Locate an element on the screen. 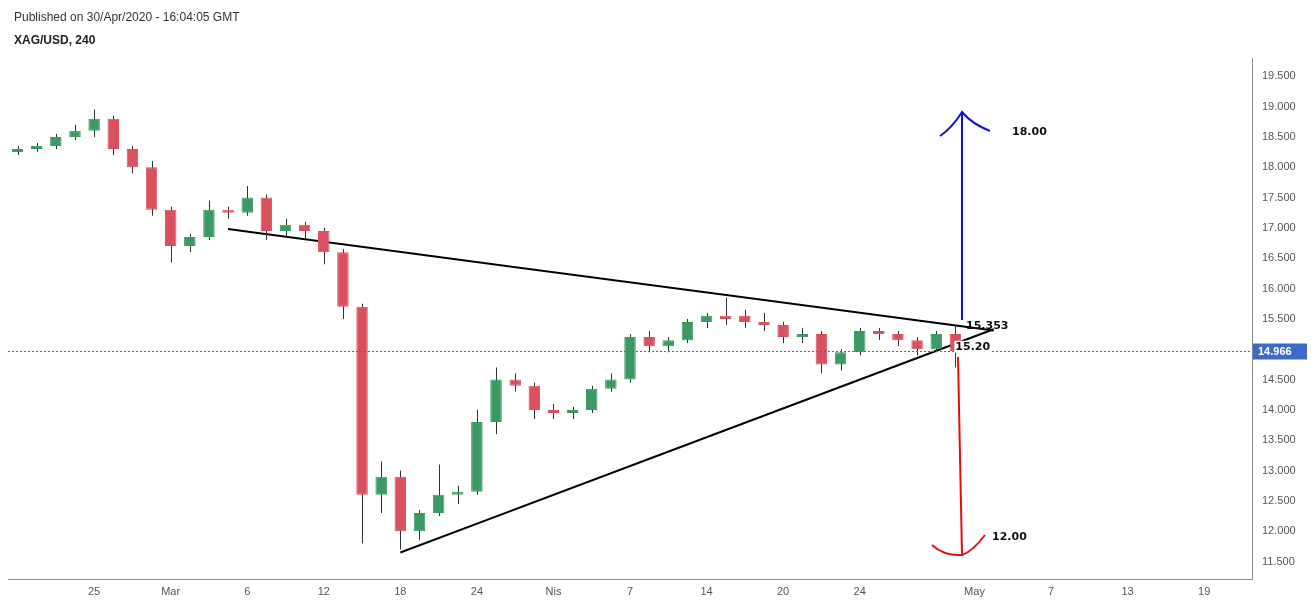  text: Published on 30/Apr/2020 - 16:04:05 GMT is located at coordinates (127, 17).